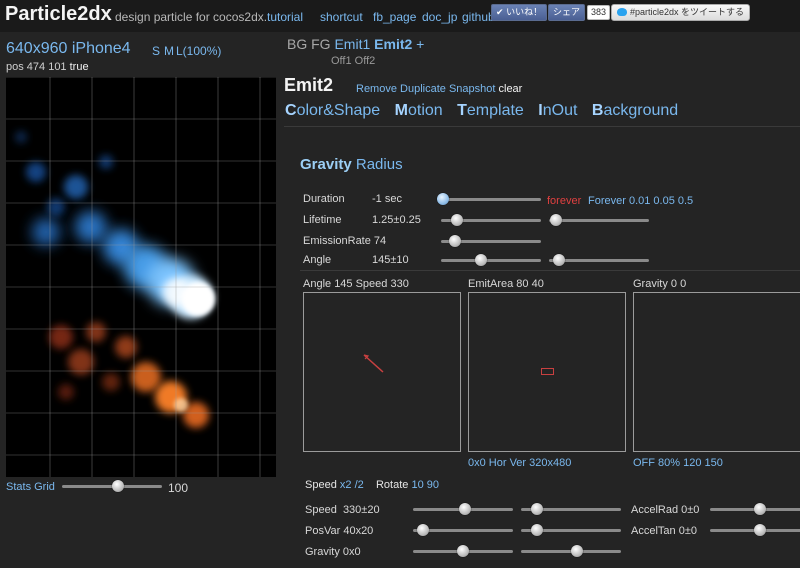 The image size is (800, 568). I want to click on speed-param: Speed 330±20, so click(342, 510).